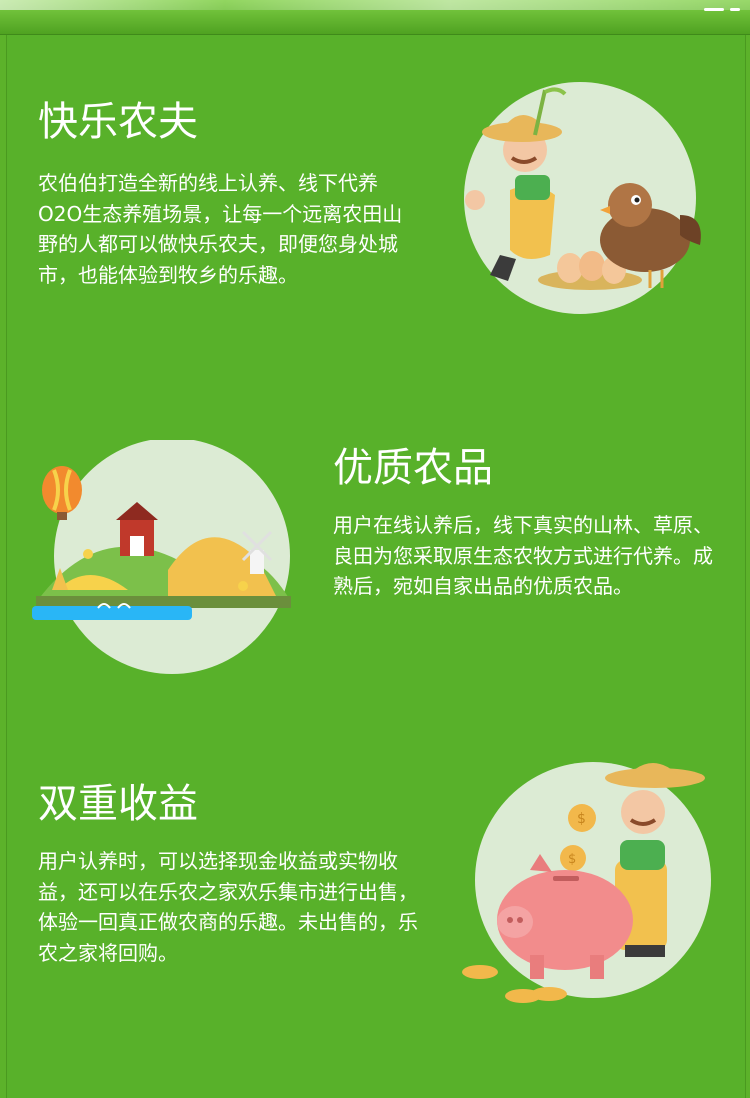 This screenshot has width=750, height=1098. What do you see at coordinates (375, 17) in the screenshot?
I see `top-bar` at bounding box center [375, 17].